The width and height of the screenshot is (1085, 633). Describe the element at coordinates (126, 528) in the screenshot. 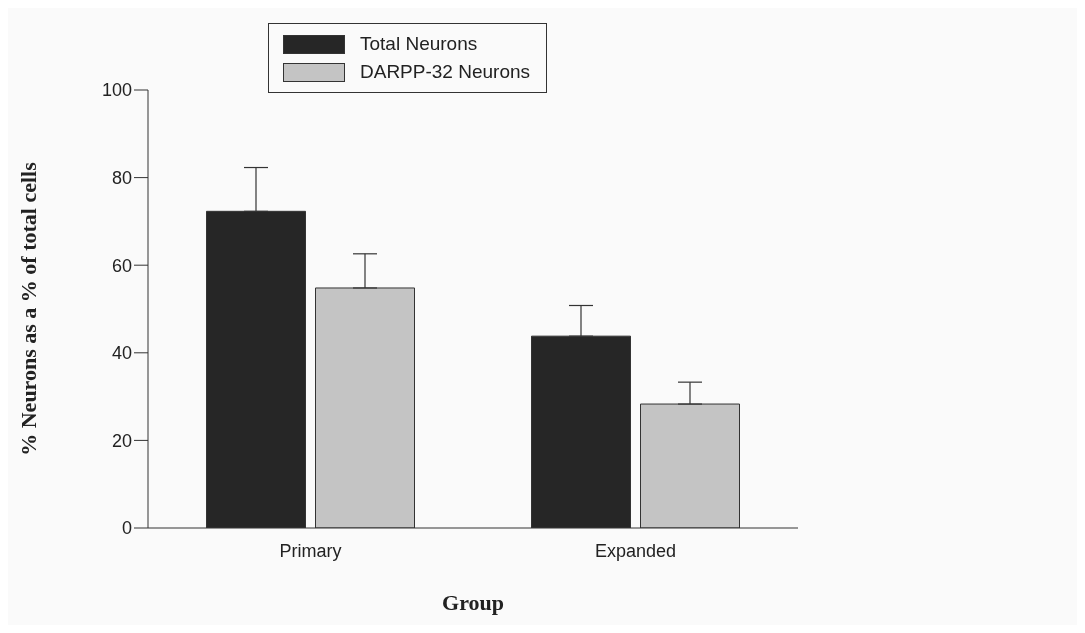

I see `y-tick-label: 0` at that location.